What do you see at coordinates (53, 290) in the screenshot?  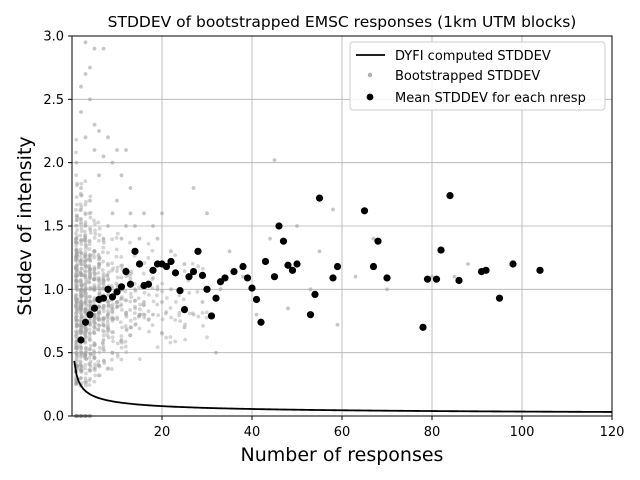 I see `y-tick-label: 1.0` at bounding box center [53, 290].